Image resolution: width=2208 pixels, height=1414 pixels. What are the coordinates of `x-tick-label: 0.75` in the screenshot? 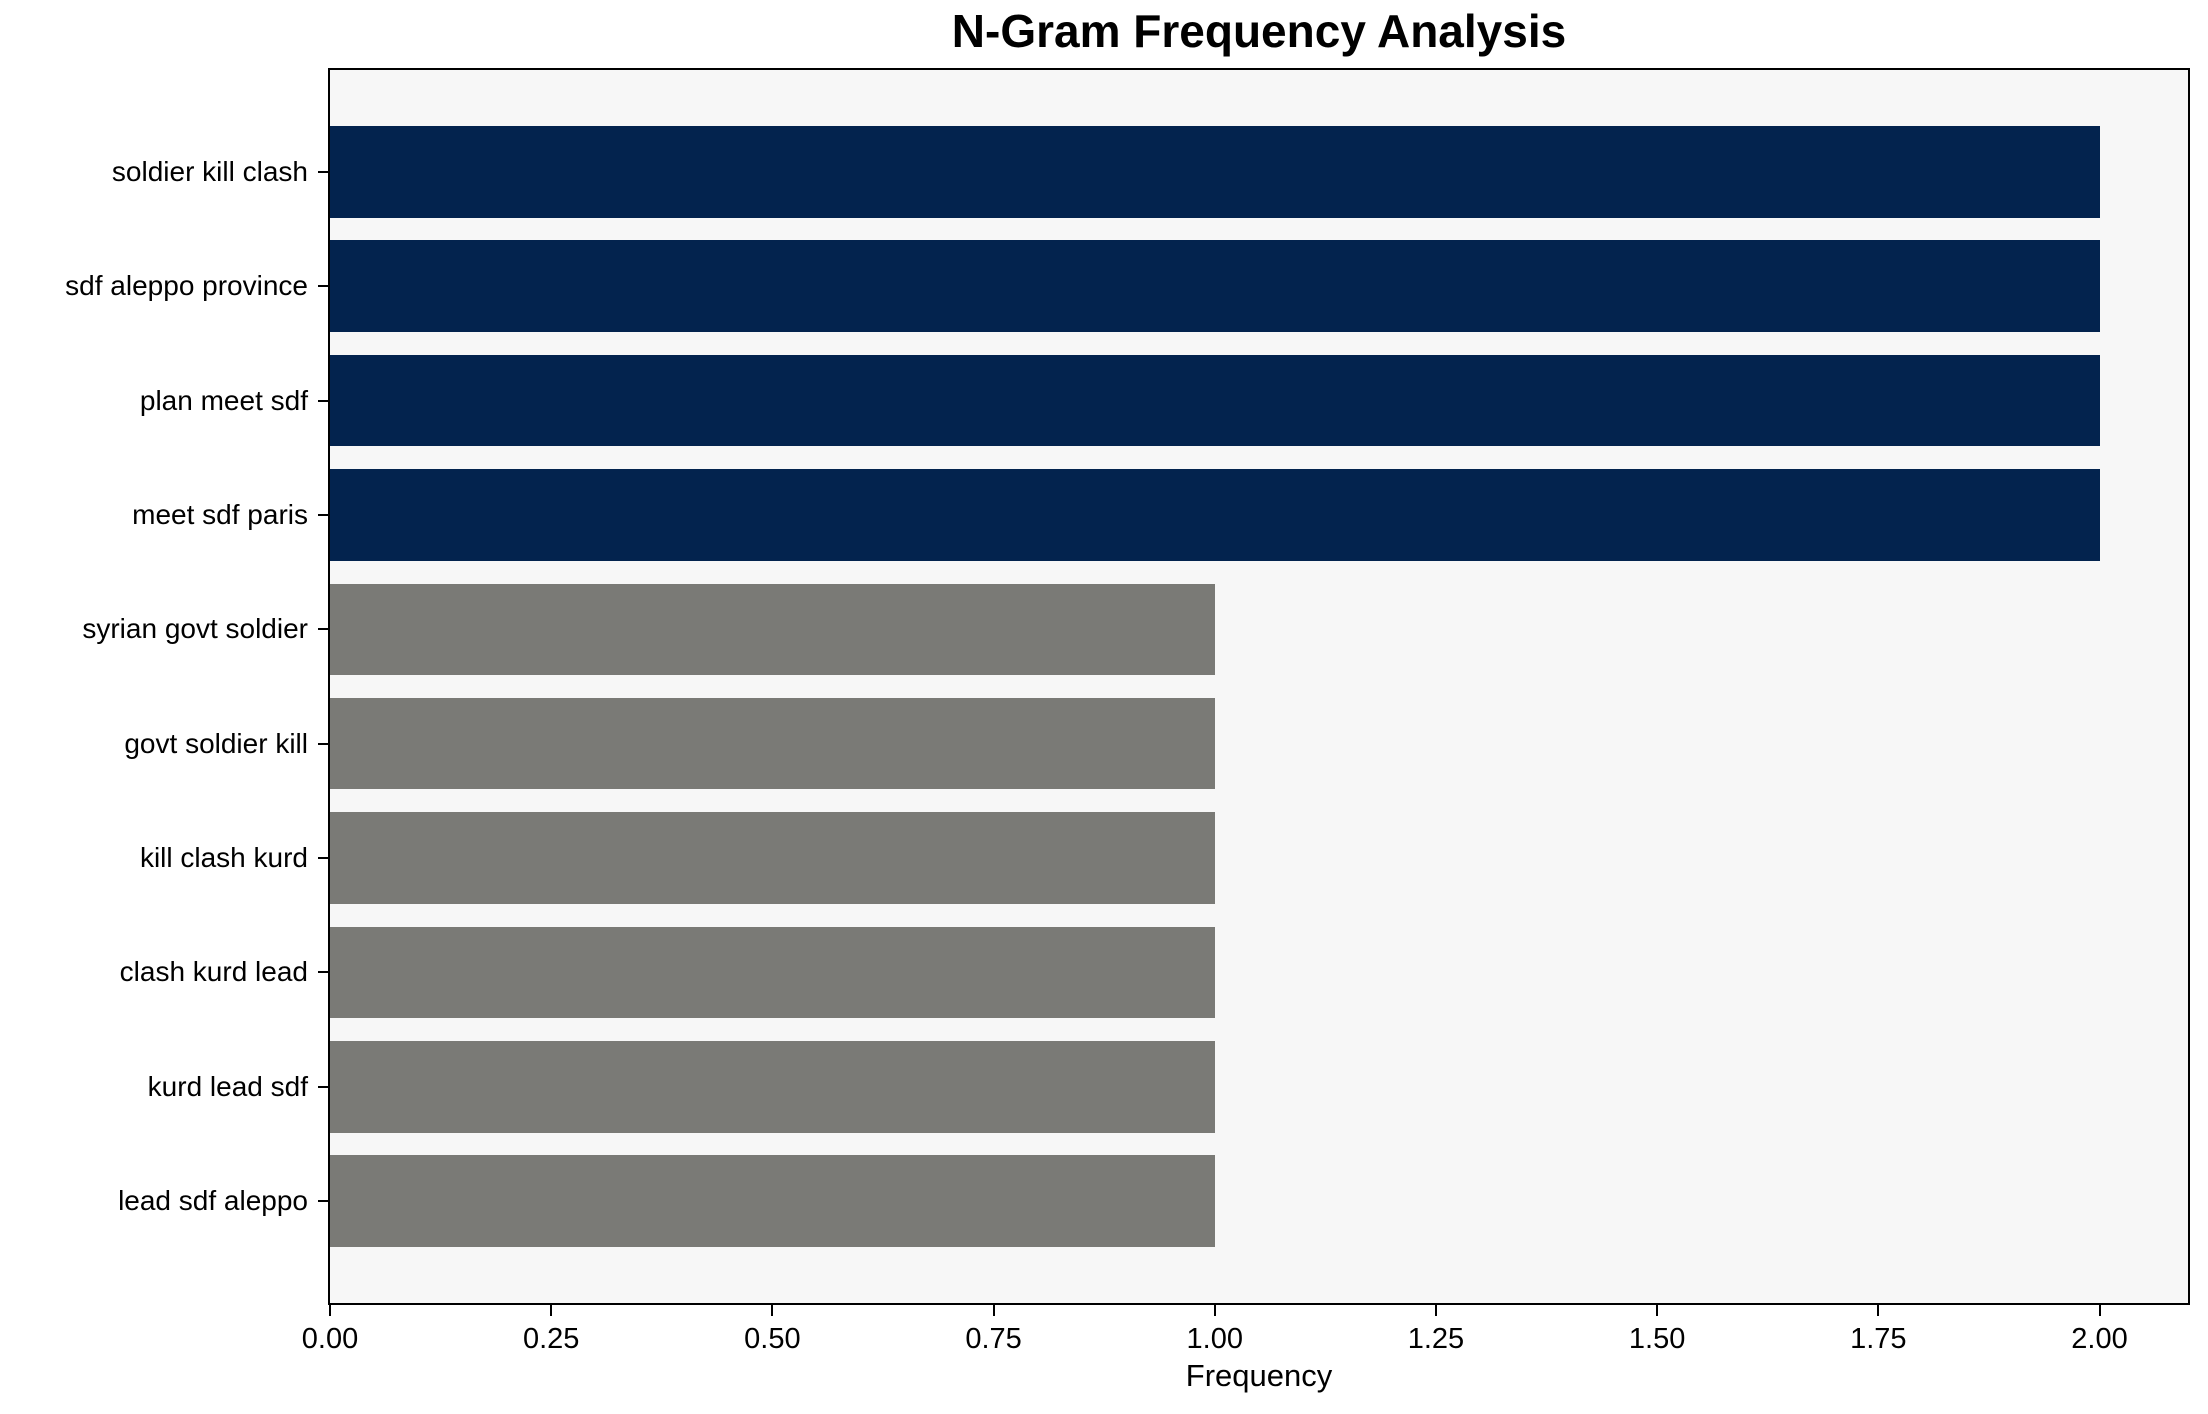 It's located at (993, 1339).